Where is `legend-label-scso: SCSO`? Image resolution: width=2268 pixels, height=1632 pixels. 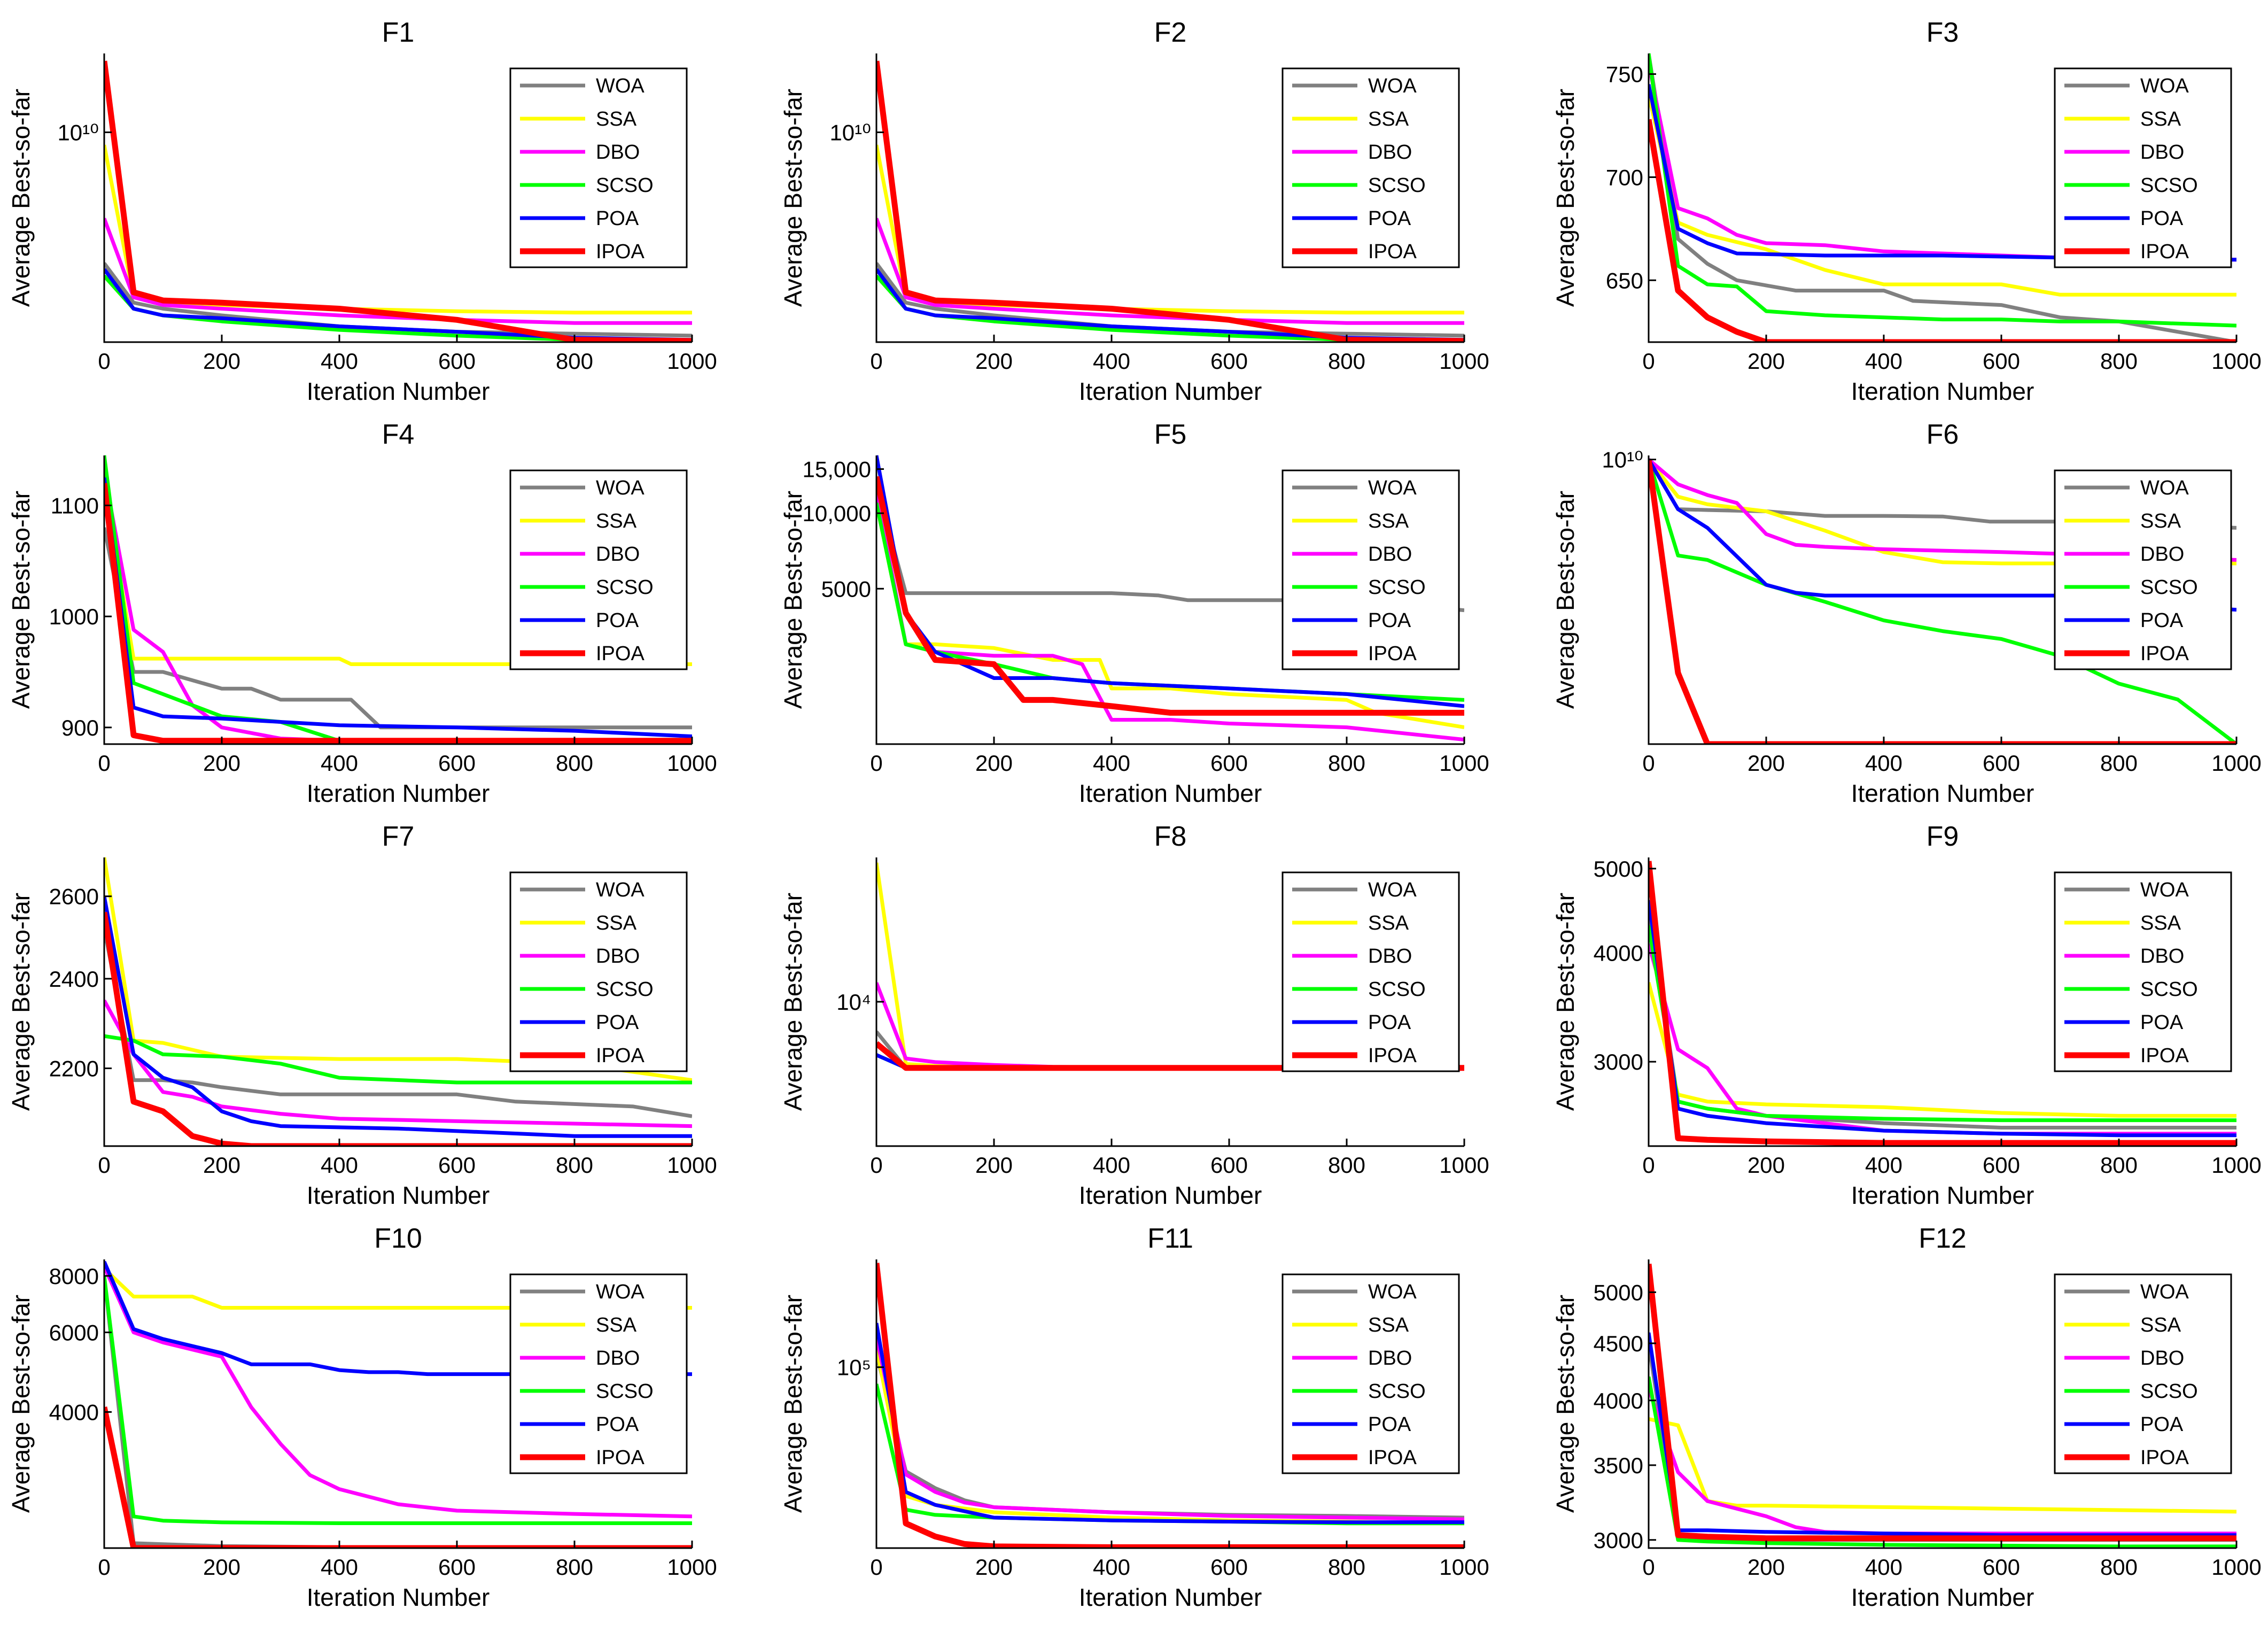
legend-label-scso: SCSO is located at coordinates (1397, 1391).